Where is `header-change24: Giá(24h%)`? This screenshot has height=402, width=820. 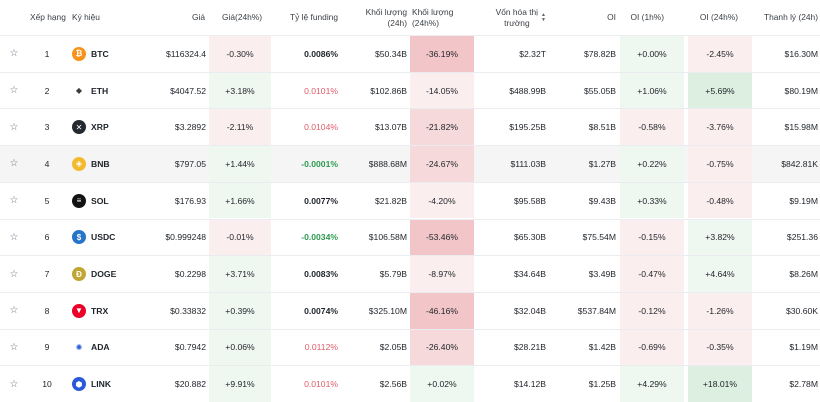 header-change24: Giá(24h%) is located at coordinates (242, 17).